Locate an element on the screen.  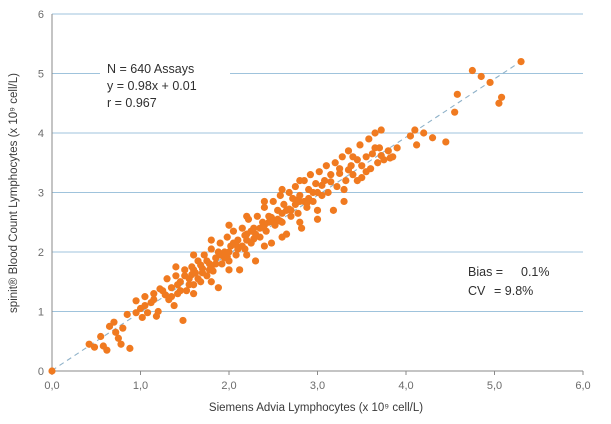
y-tick-label: 0 is located at coordinates (41, 372).